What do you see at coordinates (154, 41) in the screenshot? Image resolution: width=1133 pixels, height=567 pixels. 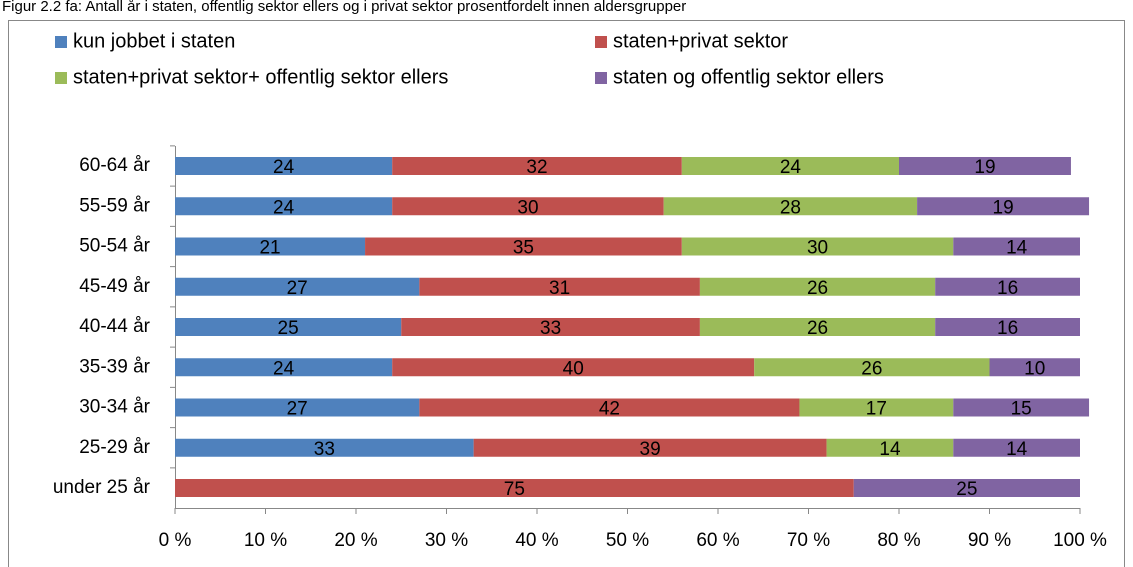 I see `legend-label: kun jobbet i staten` at bounding box center [154, 41].